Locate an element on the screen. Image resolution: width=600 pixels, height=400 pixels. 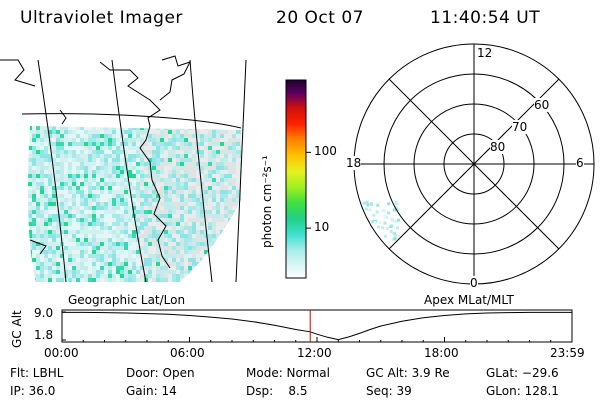
colorbar-tick-100: 100 is located at coordinates (325, 151).